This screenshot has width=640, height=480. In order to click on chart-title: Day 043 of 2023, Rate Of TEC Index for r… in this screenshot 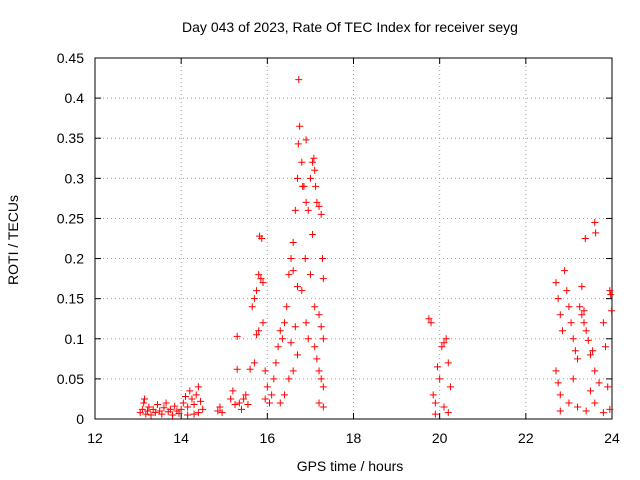, I will do `click(350, 27)`.